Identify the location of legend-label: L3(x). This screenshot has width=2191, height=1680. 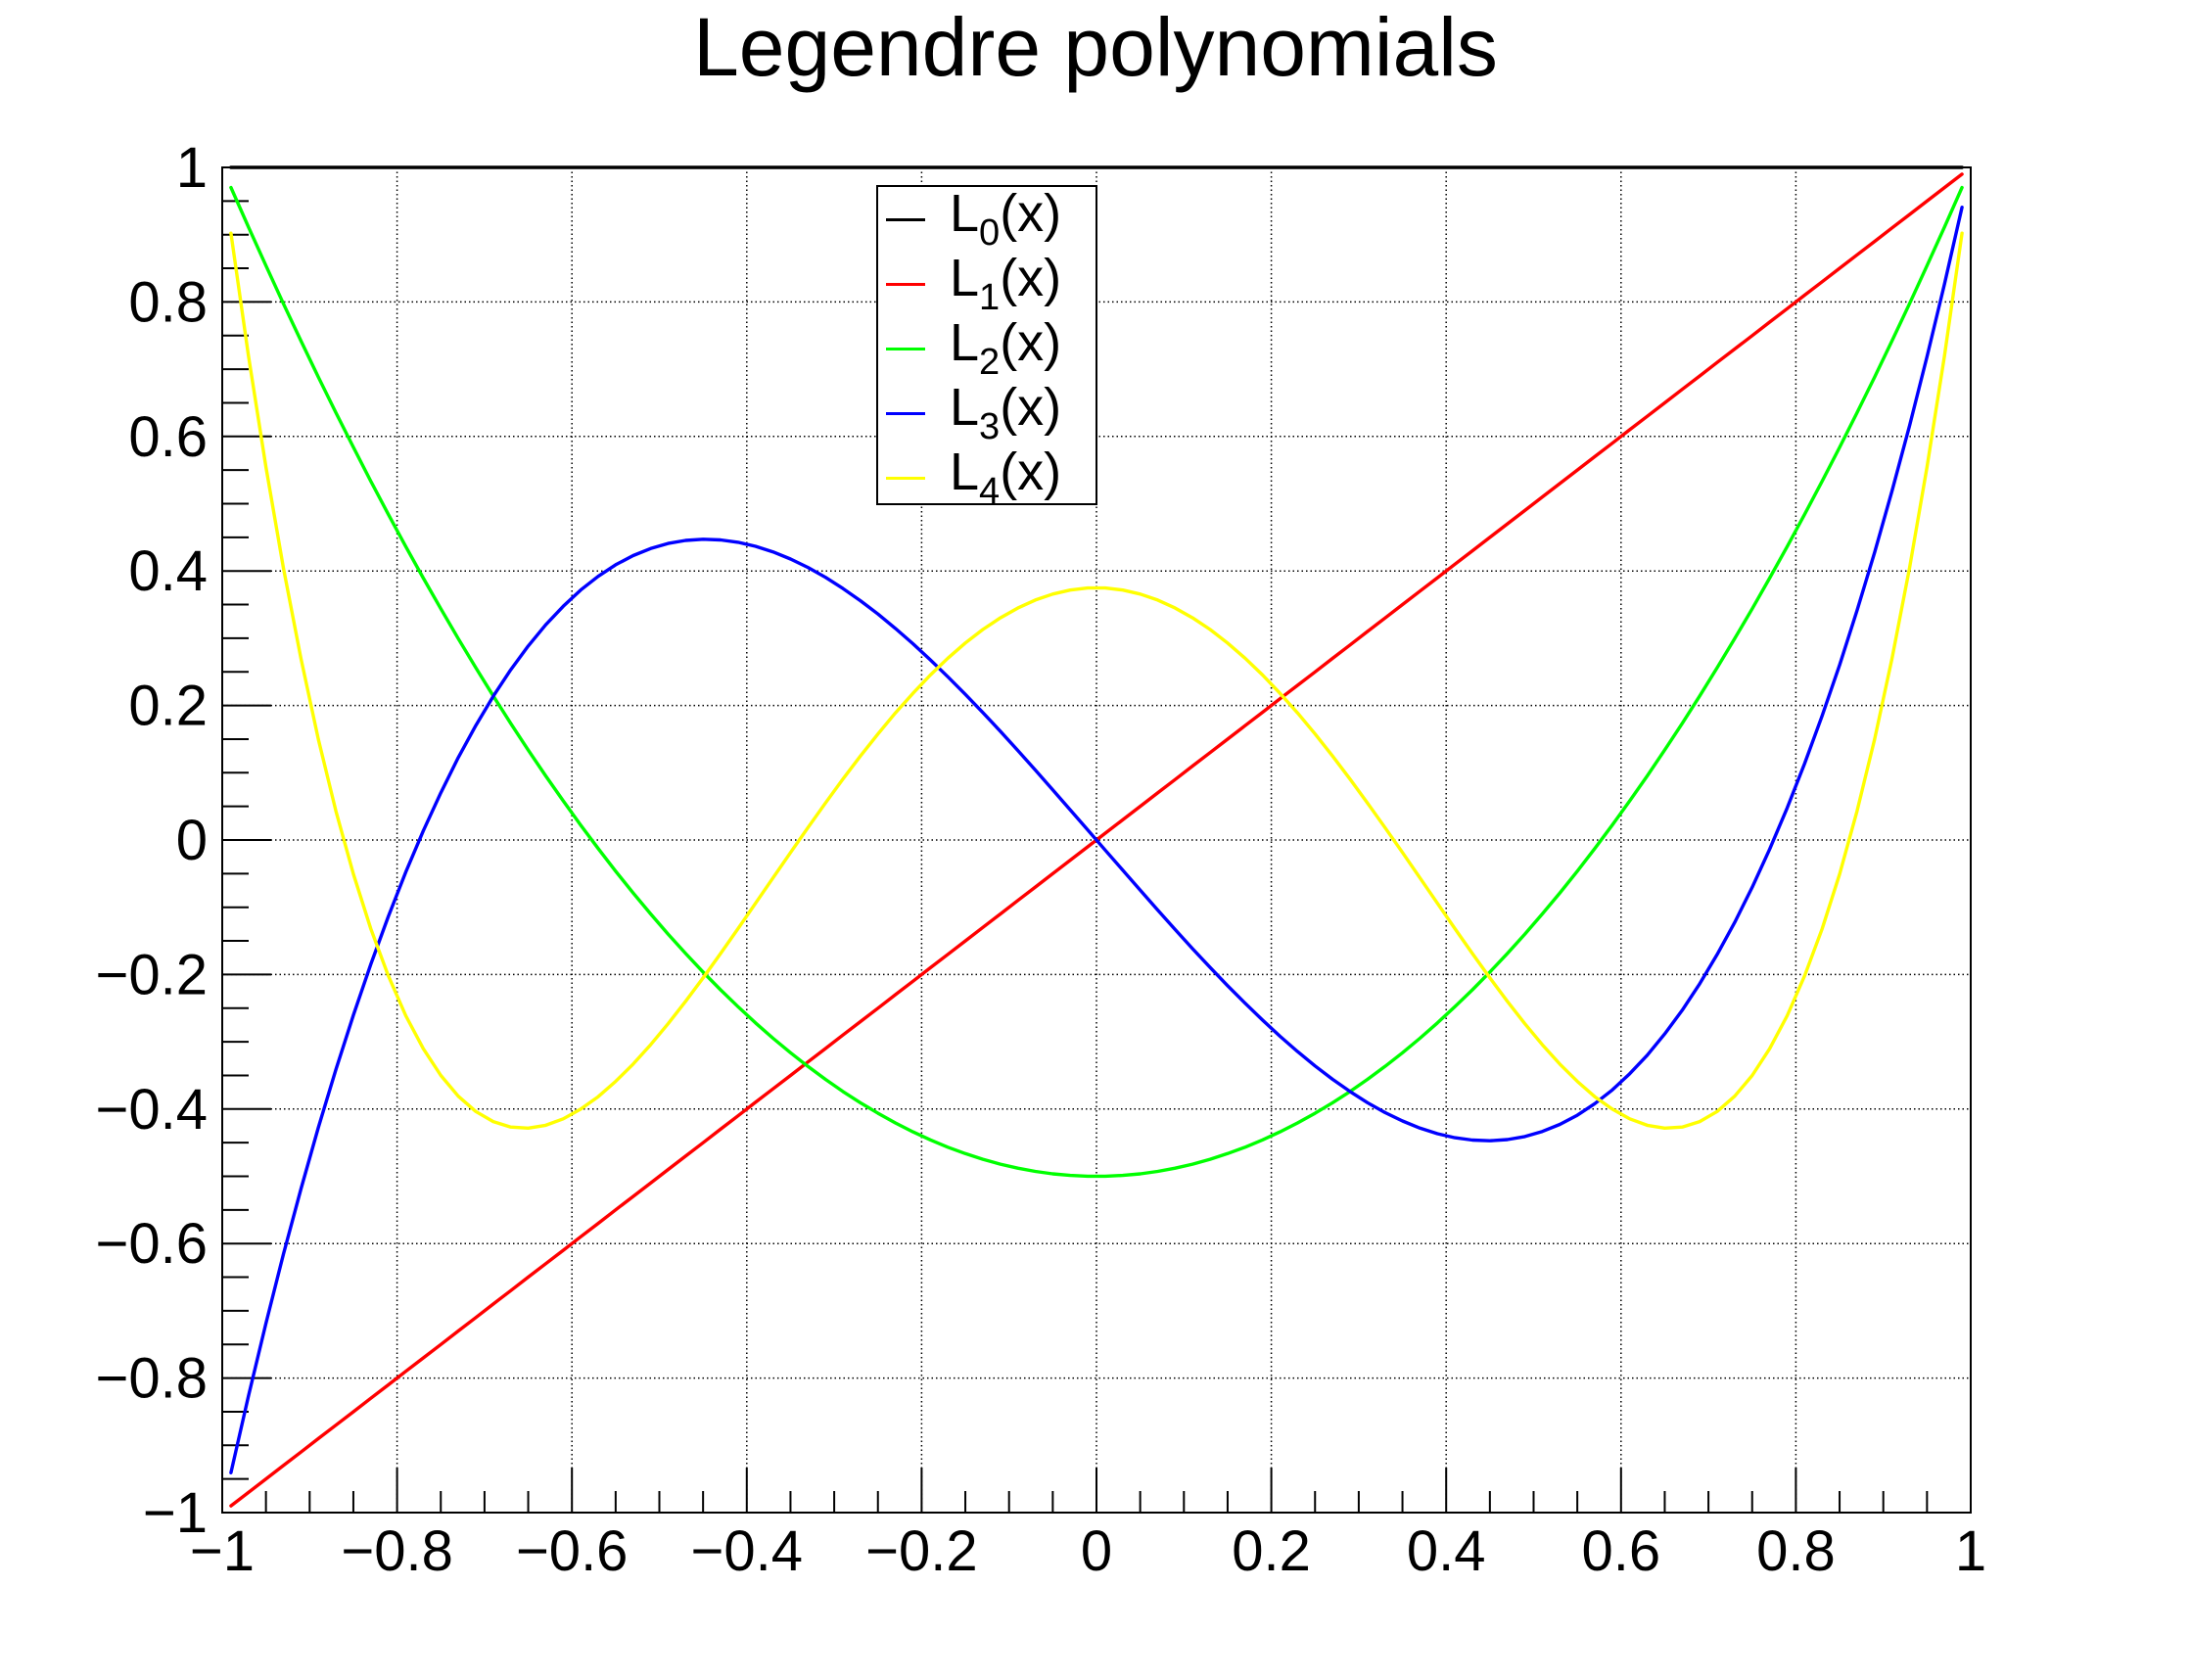
(1006, 412).